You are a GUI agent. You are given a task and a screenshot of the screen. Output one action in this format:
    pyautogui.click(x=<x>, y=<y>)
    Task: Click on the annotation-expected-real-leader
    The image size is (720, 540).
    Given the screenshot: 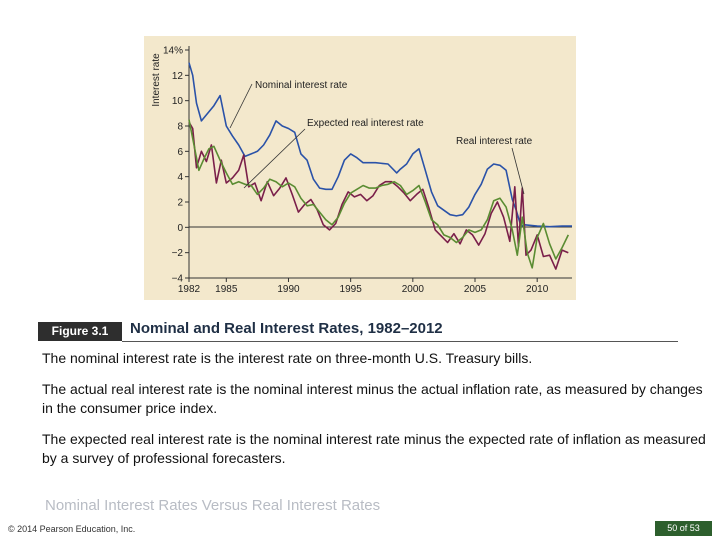 What is the action you would take?
    pyautogui.click(x=274, y=158)
    